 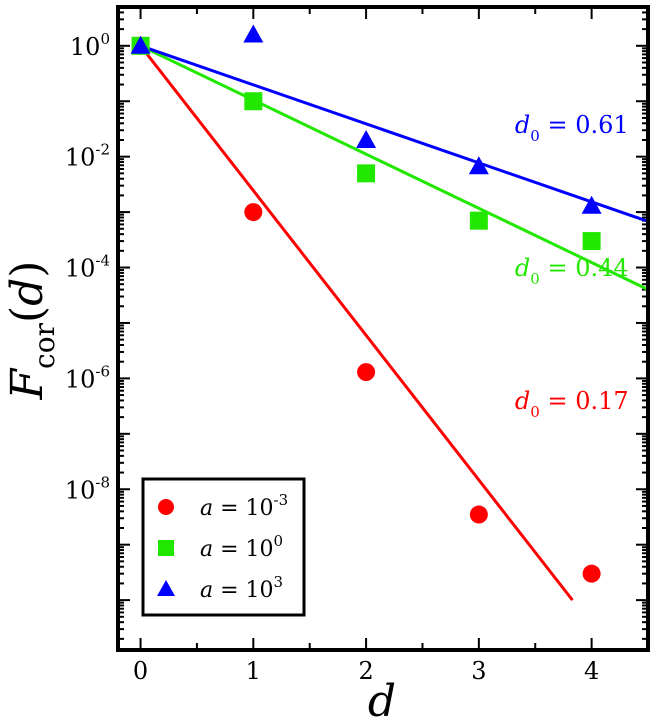 What do you see at coordinates (102, 150) in the screenshot?
I see `y-tick-exp: -2` at bounding box center [102, 150].